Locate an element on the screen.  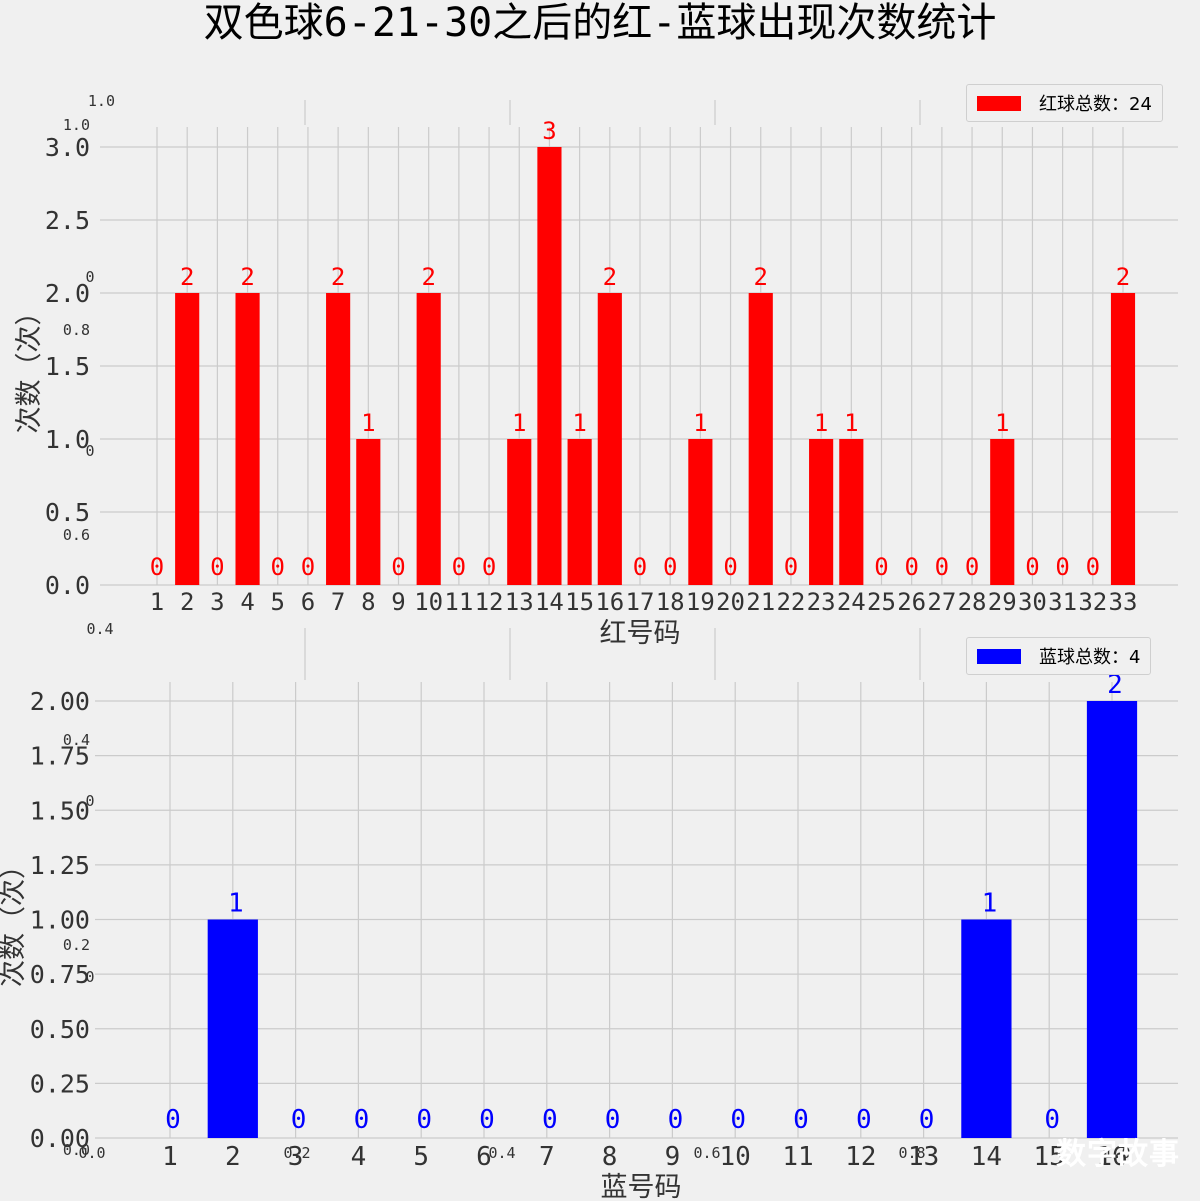
x-tick-label: 22 is located at coordinates (790, 602).